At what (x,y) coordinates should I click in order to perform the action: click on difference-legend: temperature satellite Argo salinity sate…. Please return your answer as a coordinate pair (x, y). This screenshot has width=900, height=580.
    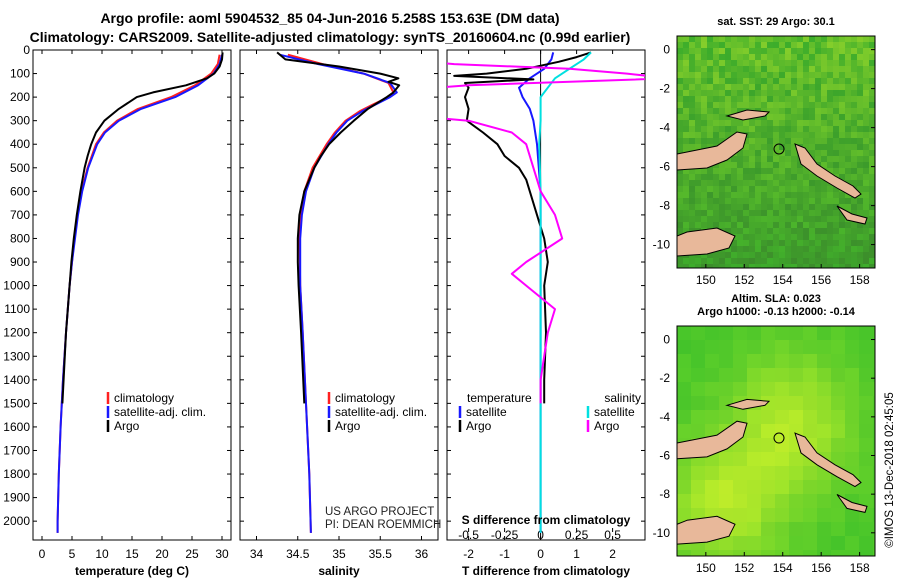
    Looking at the image, I should click on (549, 412).